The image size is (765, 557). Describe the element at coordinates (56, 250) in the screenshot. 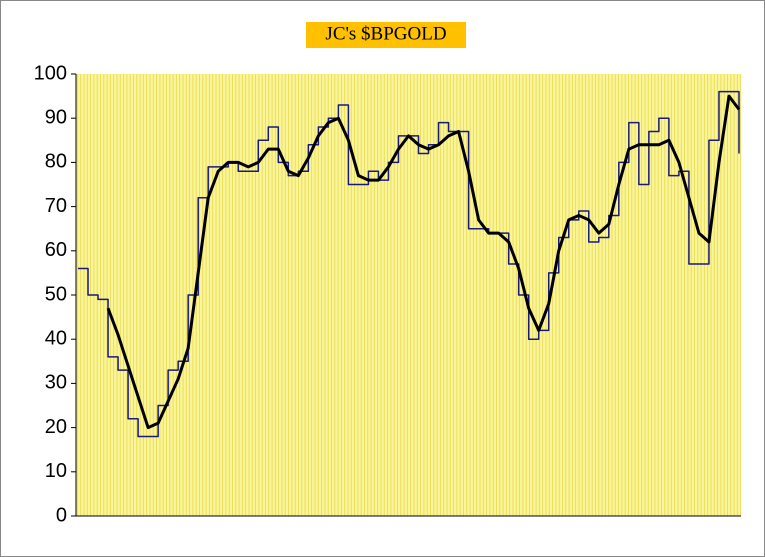

I see `y-tick-label: 60` at that location.